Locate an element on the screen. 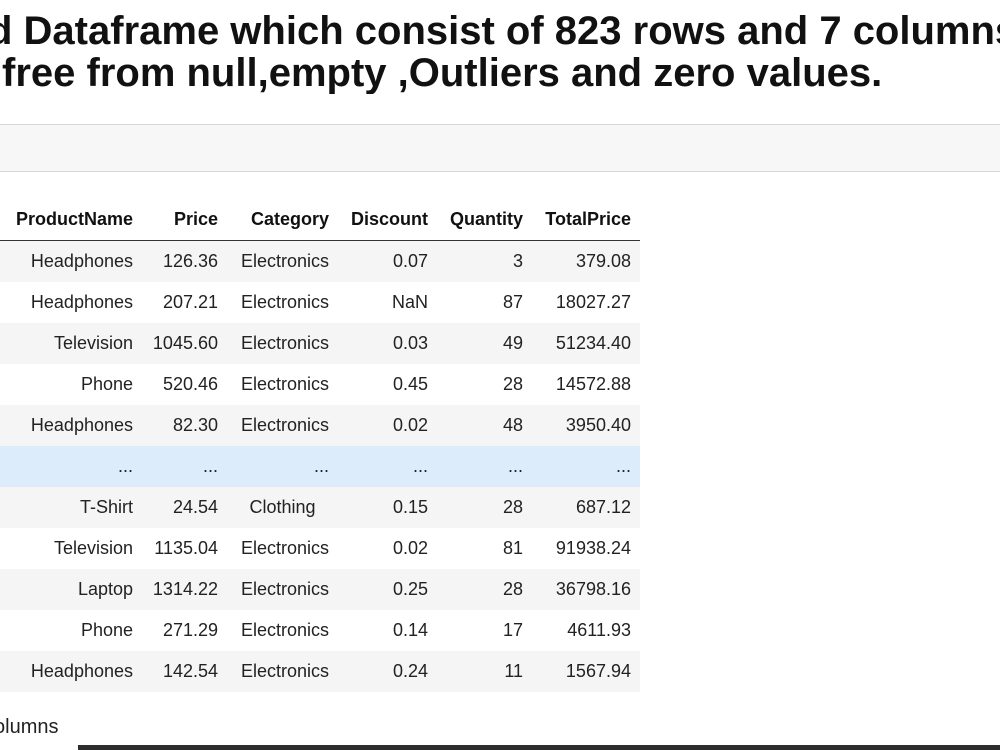  table-row: Headphones 126.36 Electronics 0.07 3 379.08 is located at coordinates (320, 261).